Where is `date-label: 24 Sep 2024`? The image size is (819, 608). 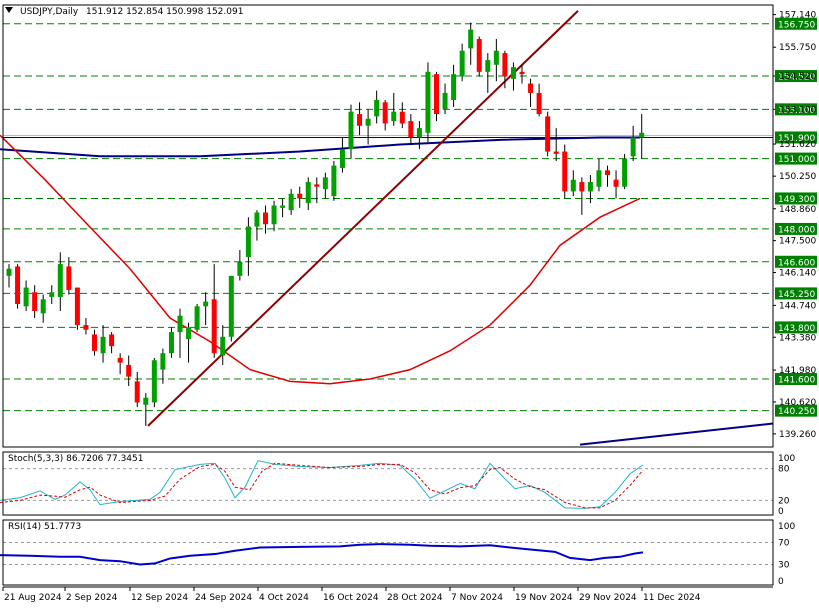 date-label: 24 Sep 2024 is located at coordinates (223, 598).